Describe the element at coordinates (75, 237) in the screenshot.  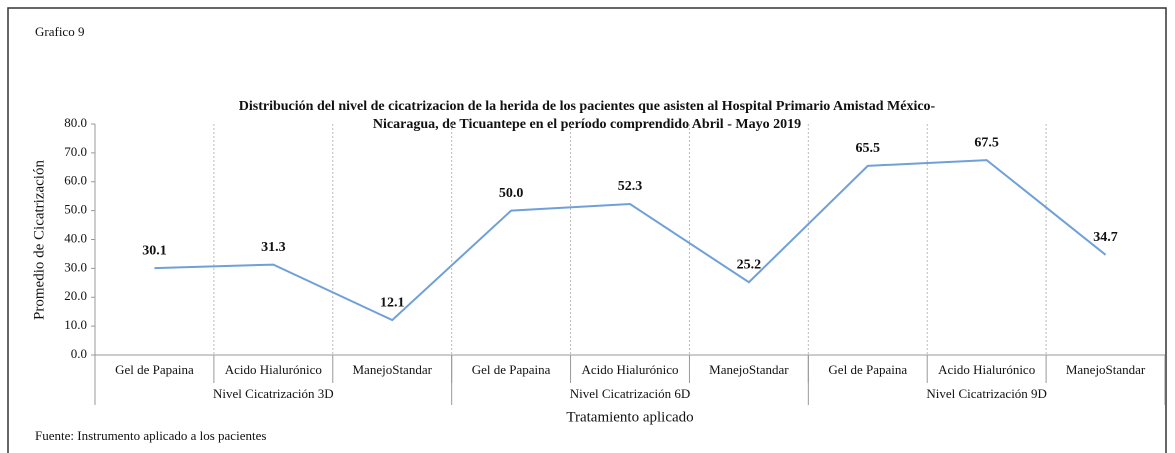
I see `y-tick-label: 40.0` at that location.